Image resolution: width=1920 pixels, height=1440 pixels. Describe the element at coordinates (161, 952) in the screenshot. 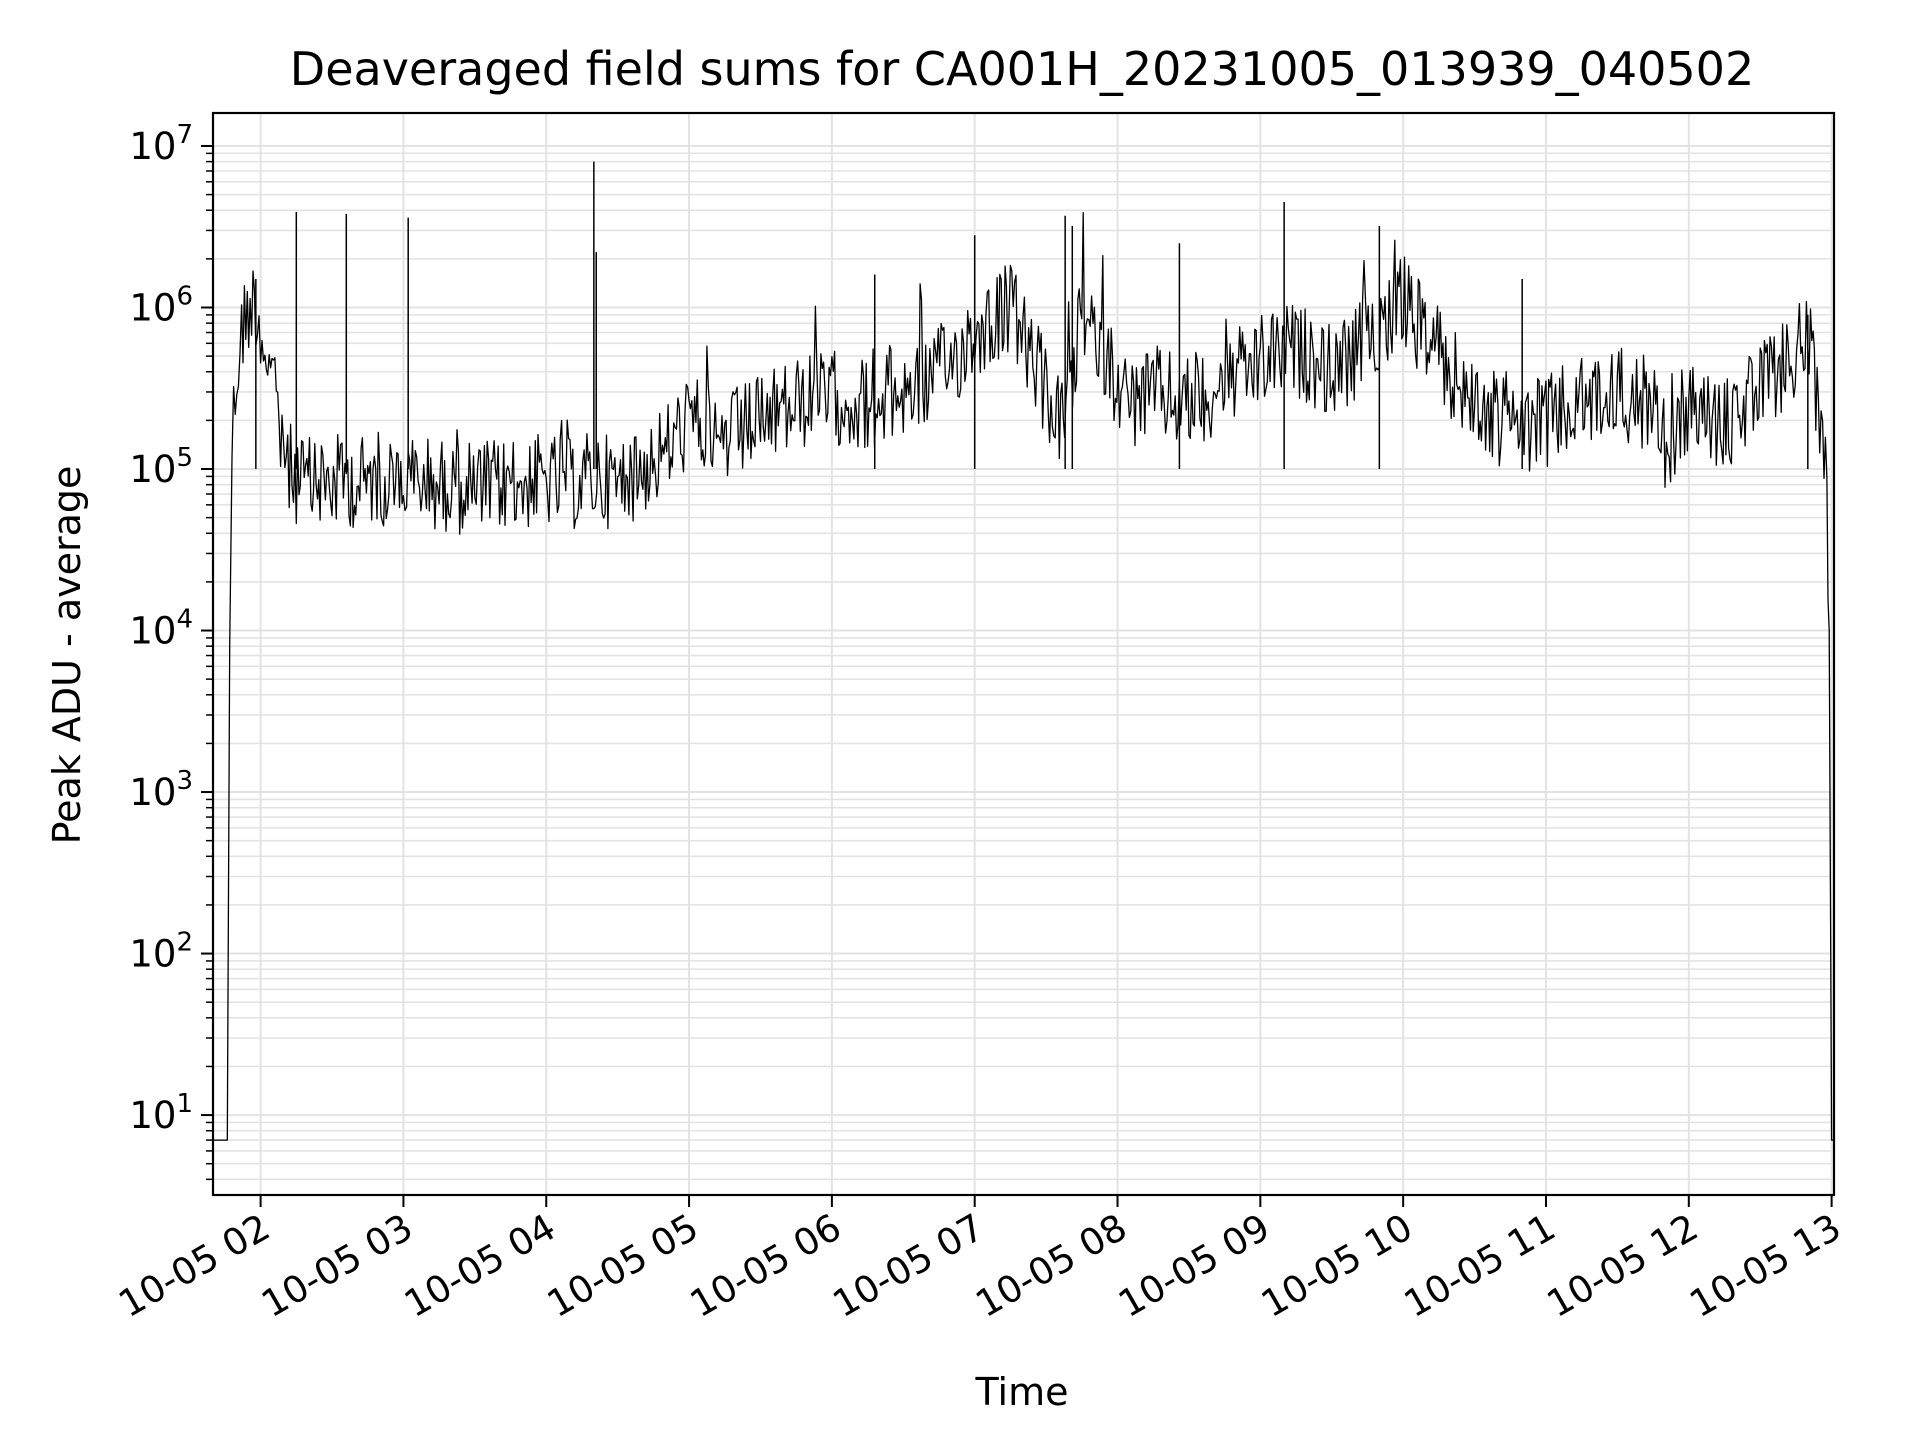

I see `y-tick-label: 102` at that location.